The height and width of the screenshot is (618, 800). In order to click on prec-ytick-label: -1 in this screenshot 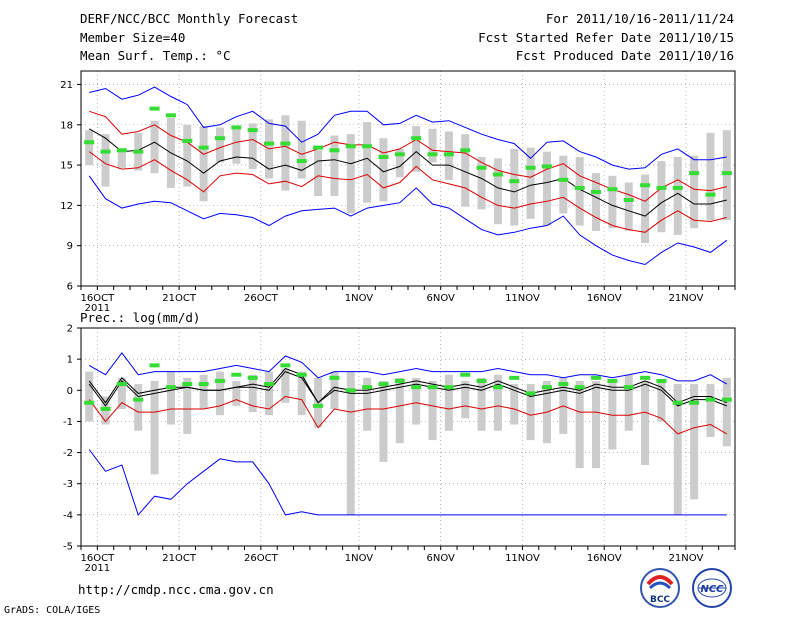, I will do `click(68, 422)`.